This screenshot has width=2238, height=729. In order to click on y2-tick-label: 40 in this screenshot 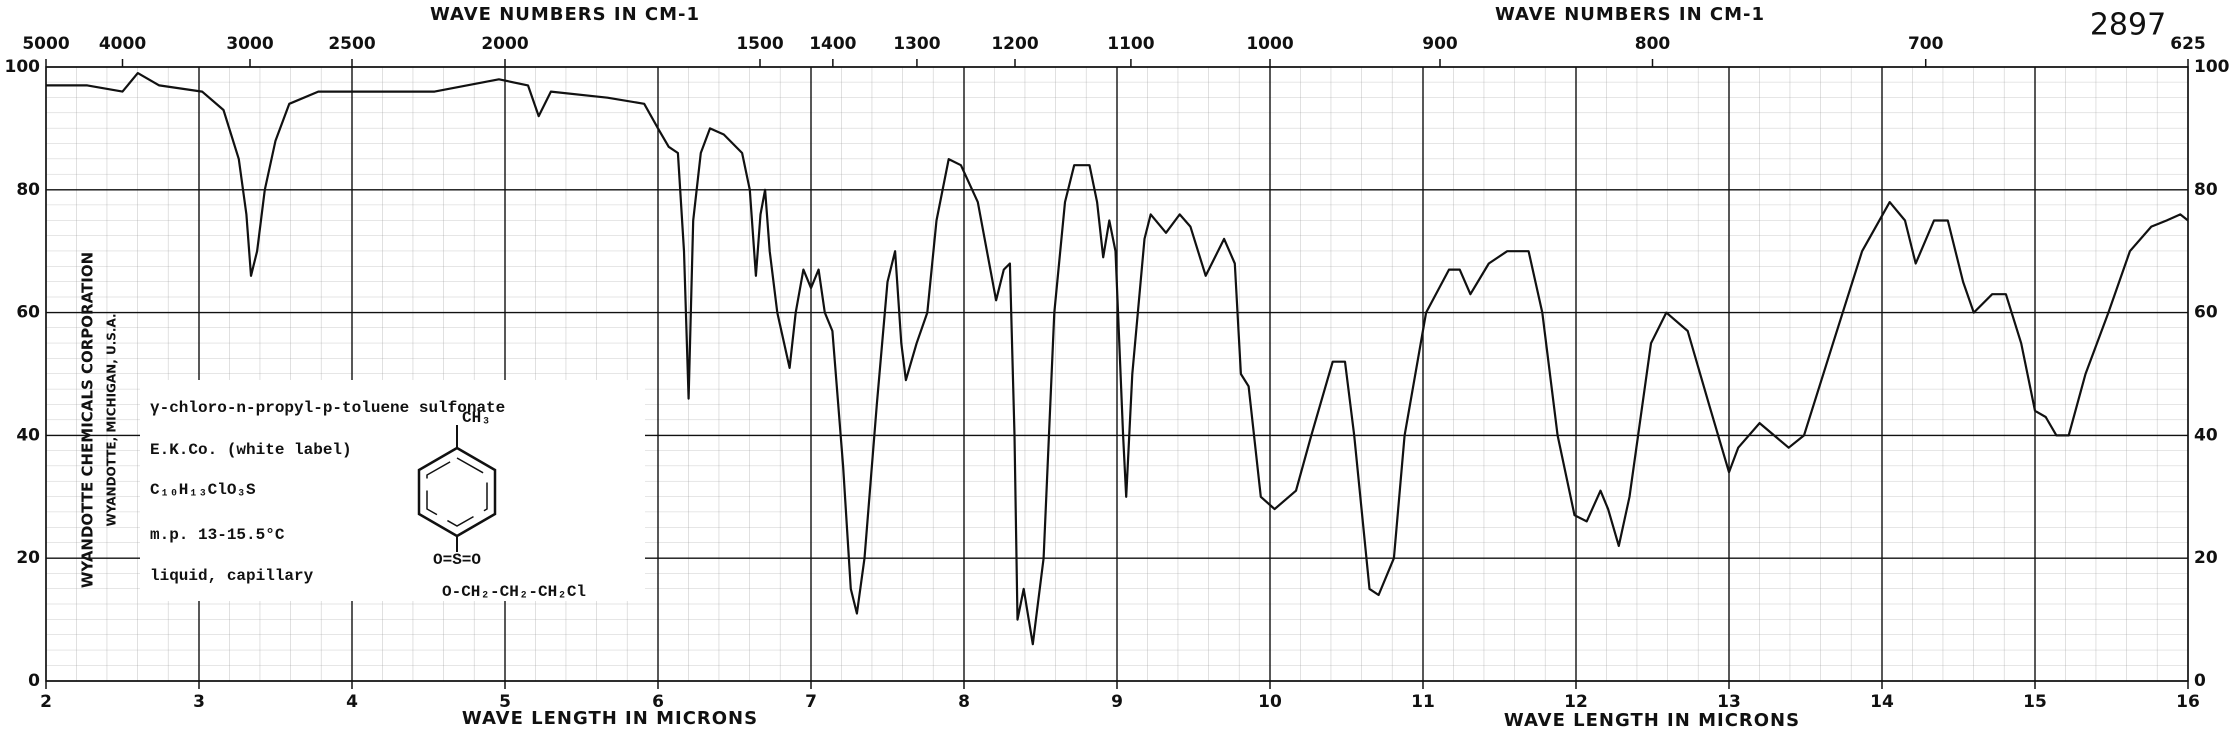, I will do `click(2206, 435)`.